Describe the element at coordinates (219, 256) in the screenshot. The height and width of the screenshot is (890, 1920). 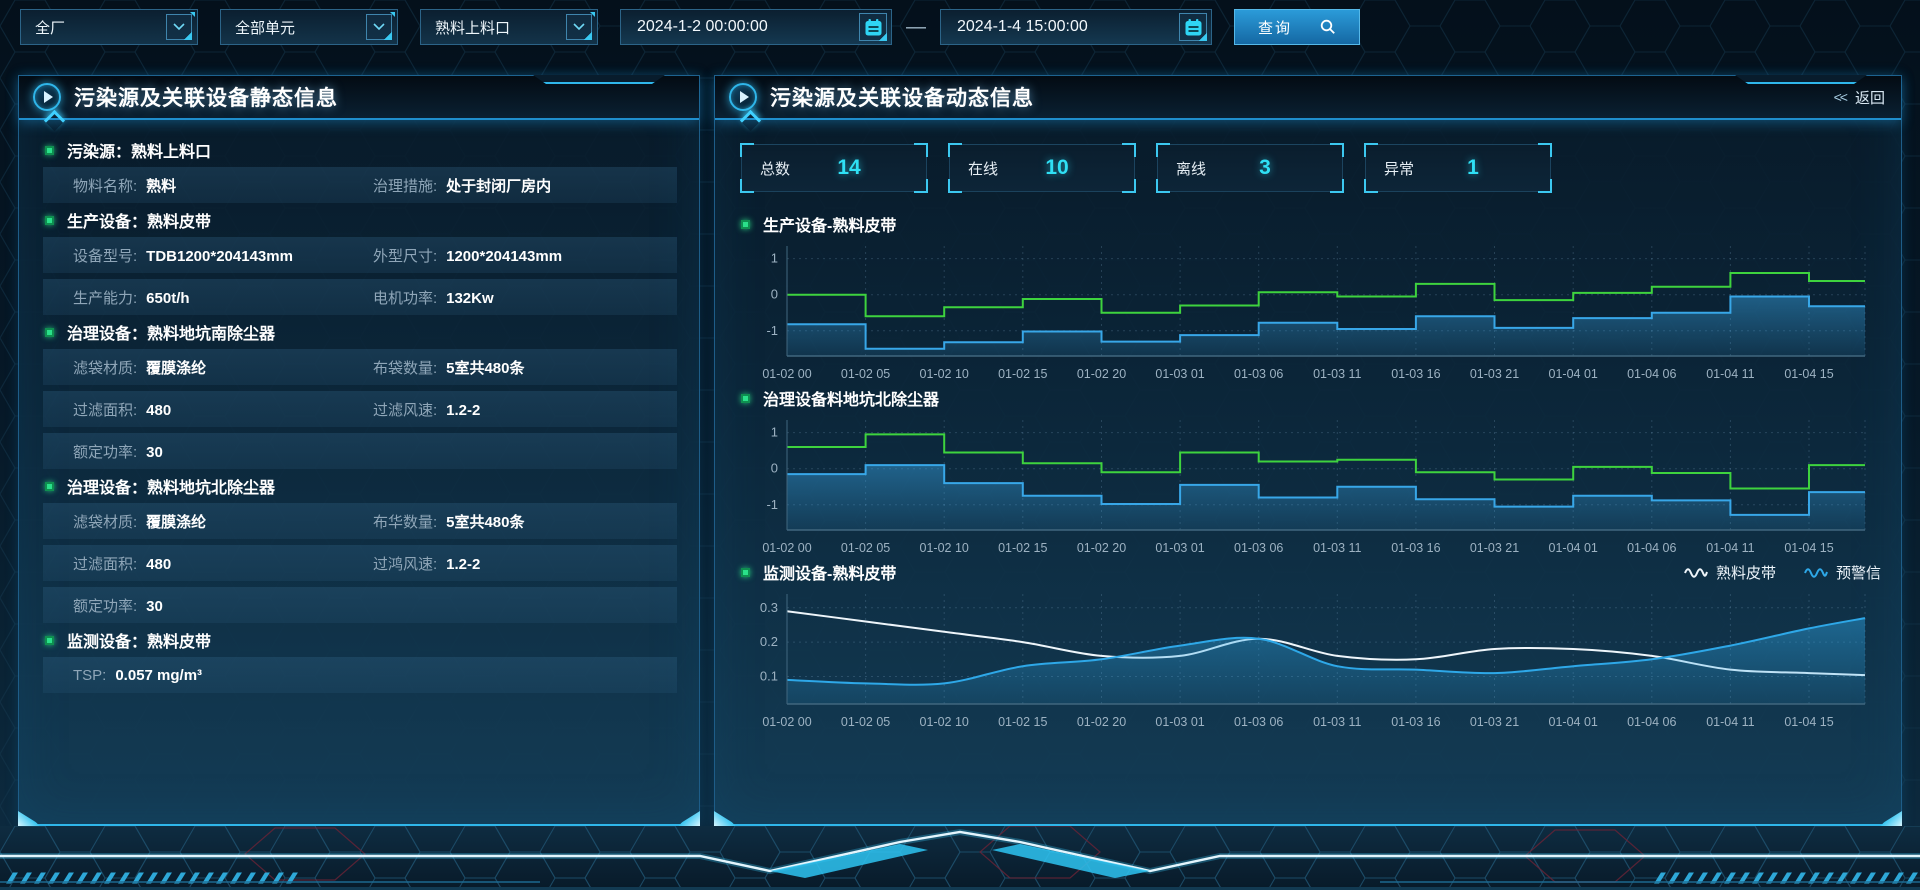
I see `field-value: TDB1200*204143mm` at that location.